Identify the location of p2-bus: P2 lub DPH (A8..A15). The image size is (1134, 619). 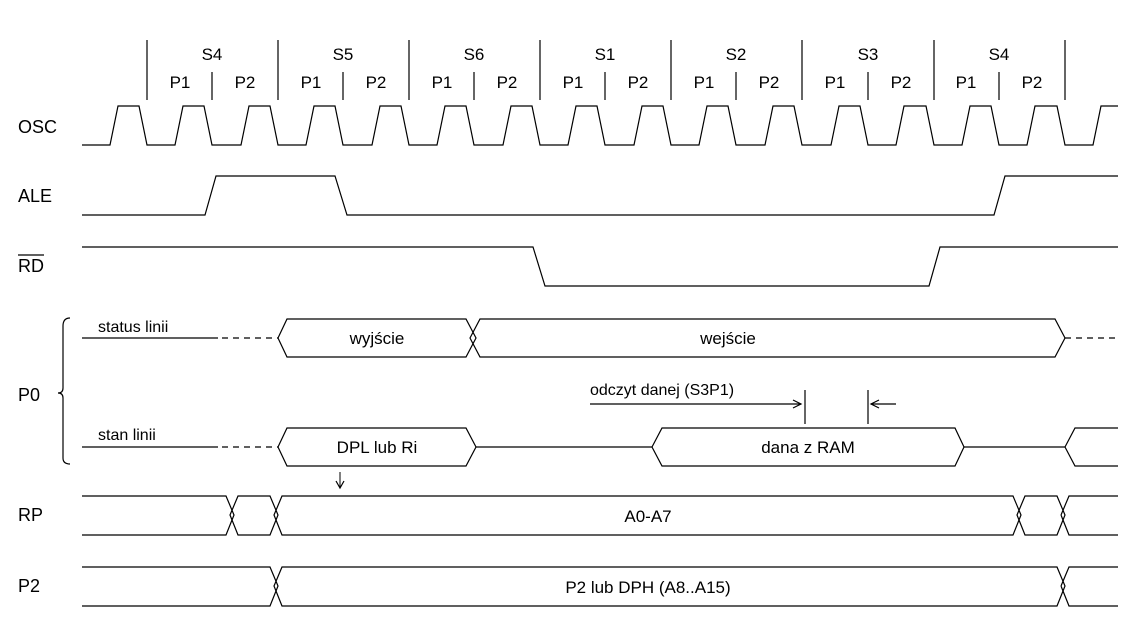
(600, 586).